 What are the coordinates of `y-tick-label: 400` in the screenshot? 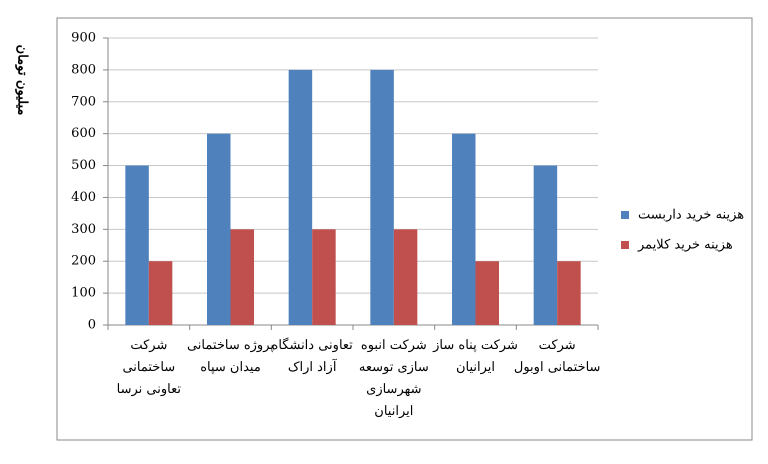 It's located at (83, 197).